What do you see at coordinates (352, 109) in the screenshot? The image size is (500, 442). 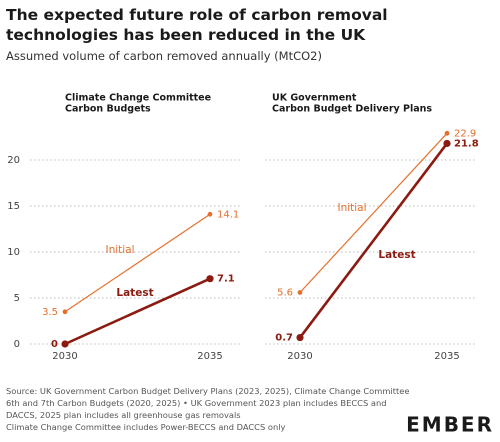 I see `panel-title: Carbon Budget Delivery Plans` at bounding box center [352, 109].